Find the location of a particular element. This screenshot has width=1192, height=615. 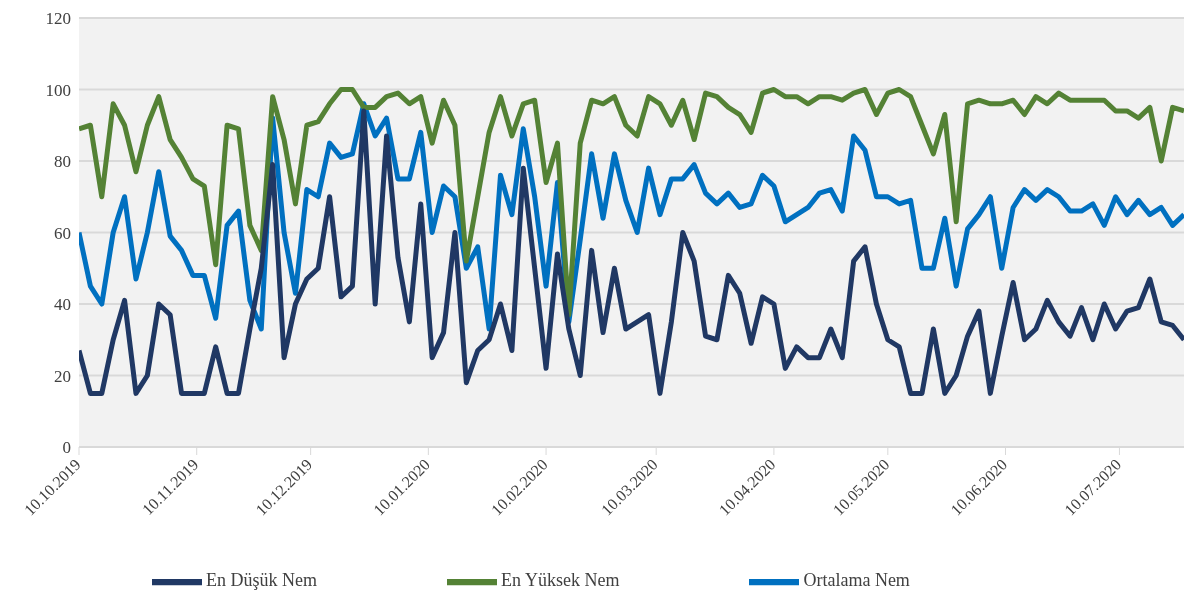

legend-label: En Düşük Nem is located at coordinates (262, 579).